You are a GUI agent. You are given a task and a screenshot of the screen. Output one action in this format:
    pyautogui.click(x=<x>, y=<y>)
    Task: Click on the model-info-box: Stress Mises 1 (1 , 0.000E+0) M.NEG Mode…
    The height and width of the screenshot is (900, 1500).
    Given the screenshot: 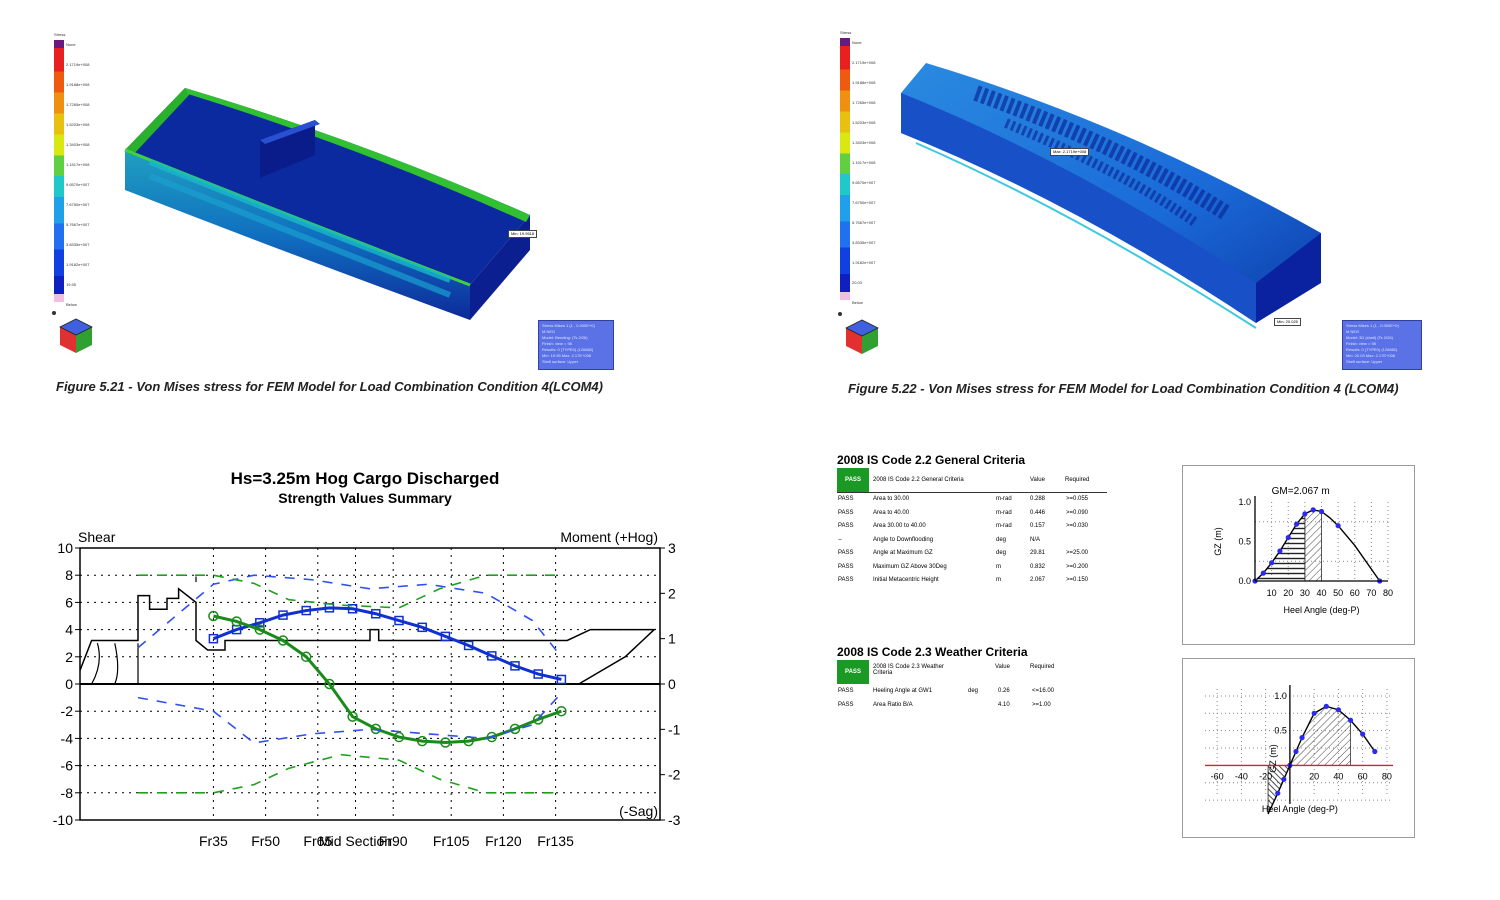 What is the action you would take?
    pyautogui.click(x=576, y=345)
    